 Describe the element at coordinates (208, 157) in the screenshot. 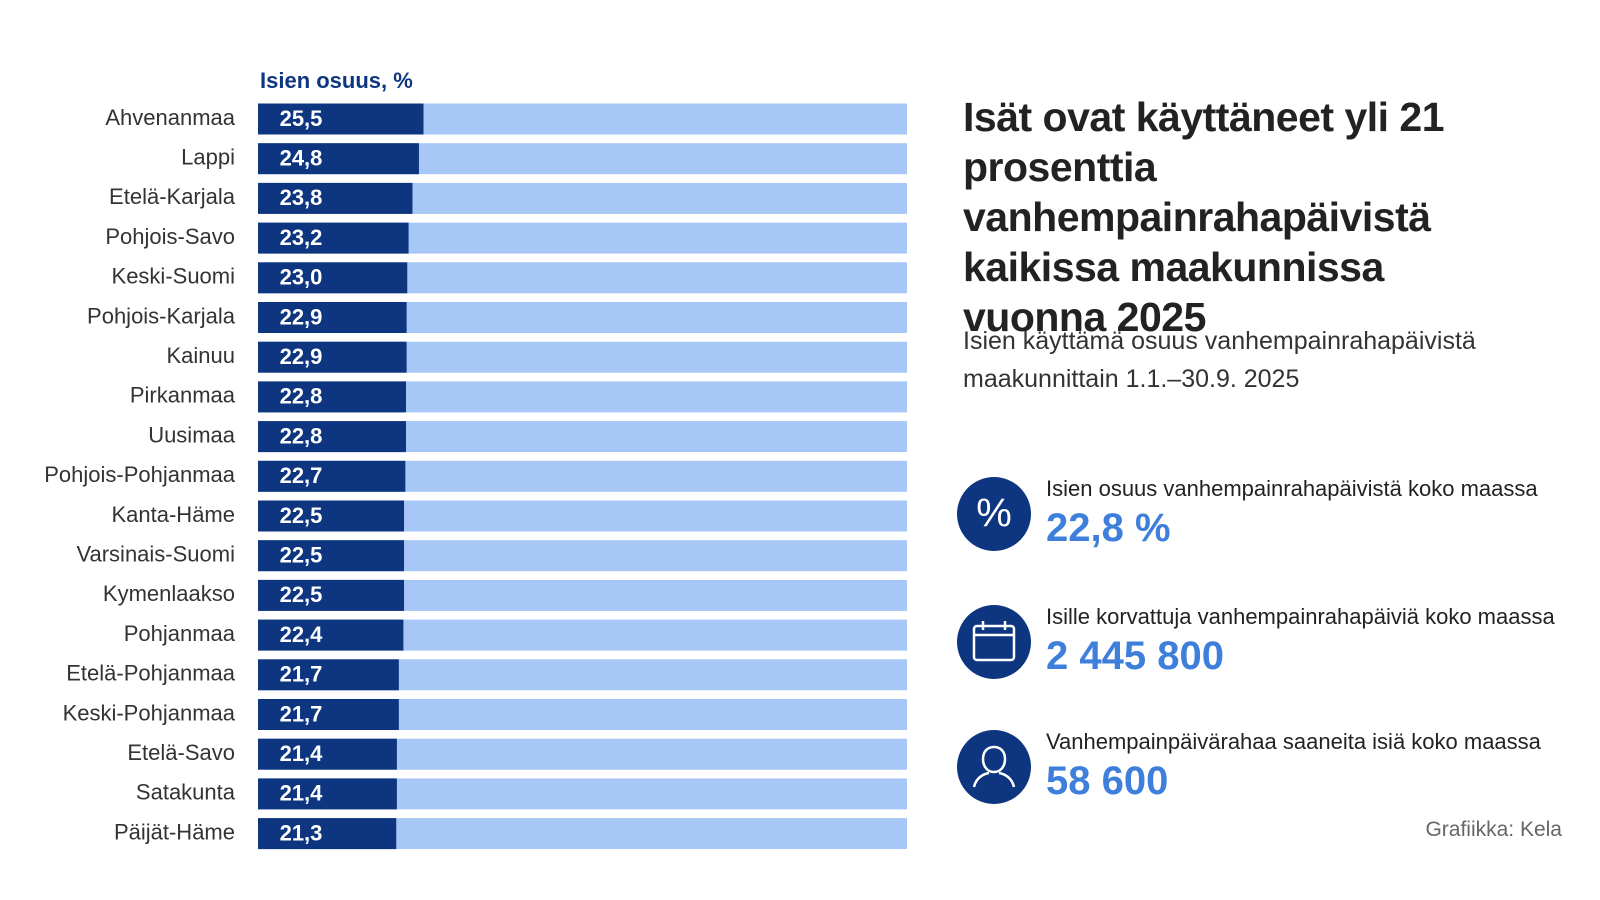

I see `category-label: Lappi` at that location.